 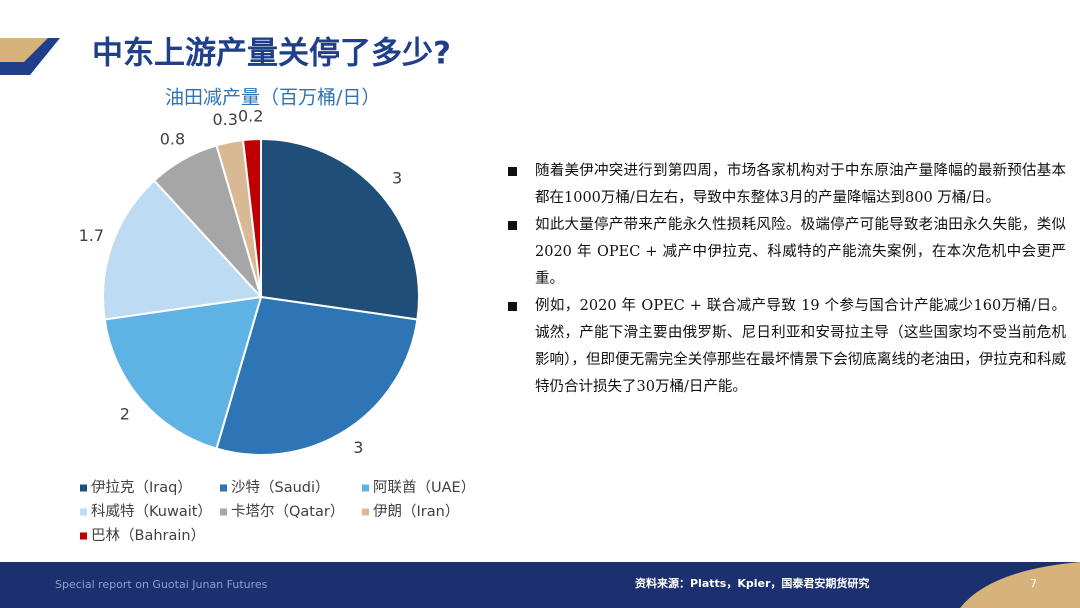 I want to click on source: 资料来源：Platts，Kpler，国泰君安期货研究, so click(x=752, y=583).